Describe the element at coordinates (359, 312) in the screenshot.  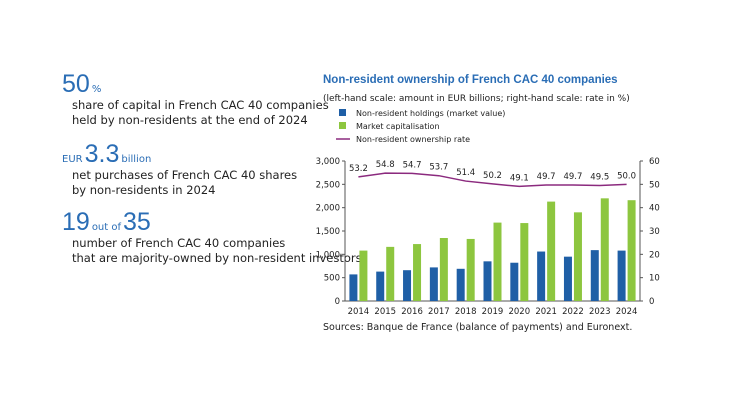
I see `x-tick-label: 2014` at that location.